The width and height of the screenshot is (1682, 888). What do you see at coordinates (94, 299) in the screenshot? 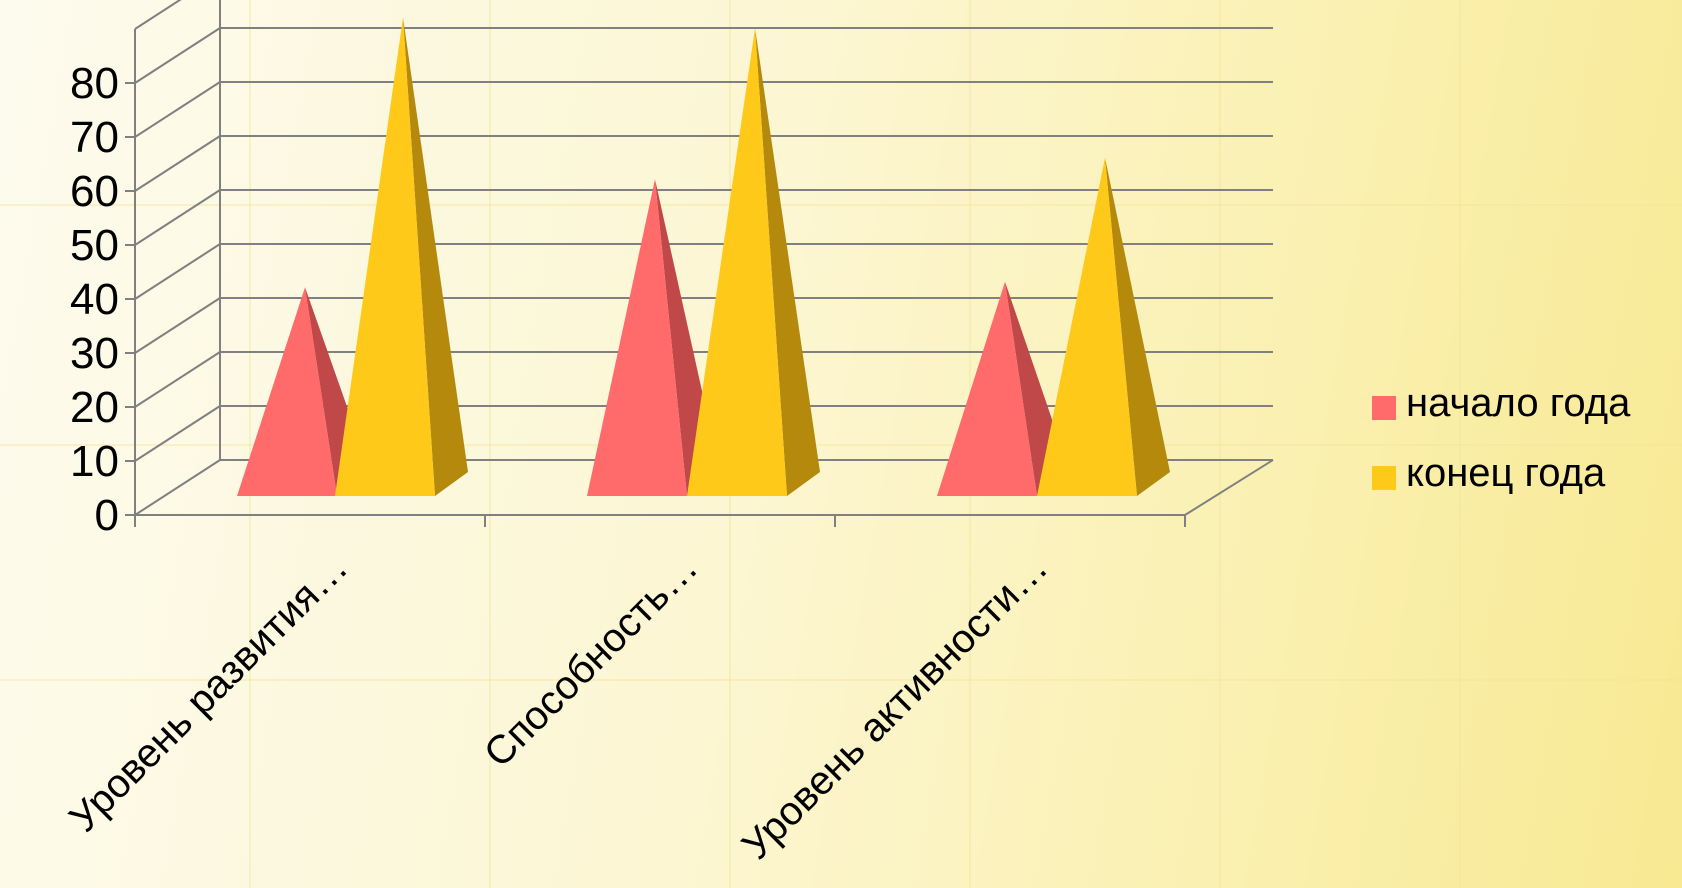
I see `y-tick-label: 40` at bounding box center [94, 299].